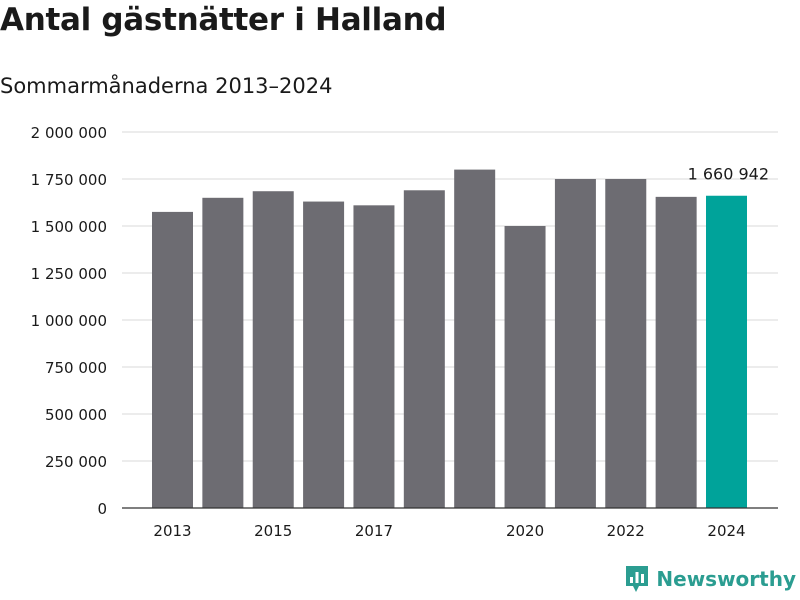 This screenshot has height=600, width=800. I want to click on y-tick-label: 750 000, so click(76, 368).